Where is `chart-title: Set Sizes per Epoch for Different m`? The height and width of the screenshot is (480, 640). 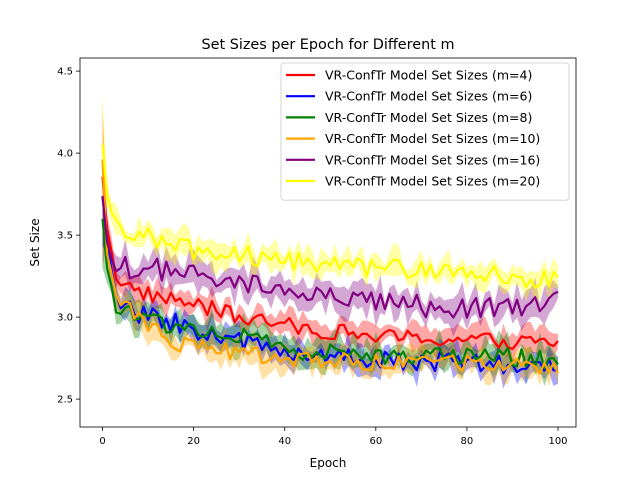
chart-title: Set Sizes per Epoch for Different m is located at coordinates (328, 45).